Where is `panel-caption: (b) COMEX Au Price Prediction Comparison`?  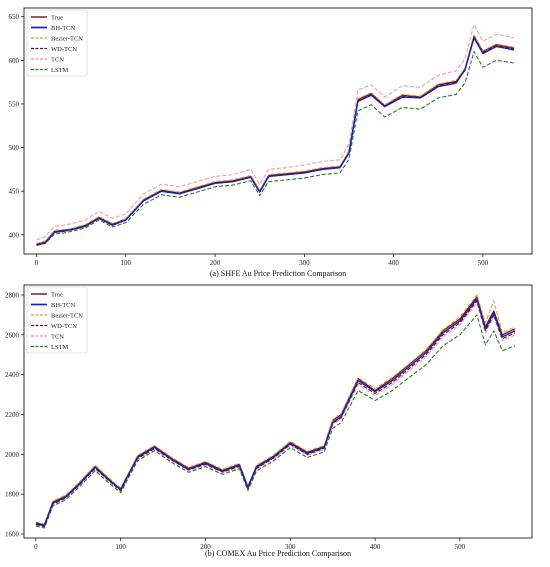
panel-caption: (b) COMEX Au Price Prediction Comparison is located at coordinates (278, 553).